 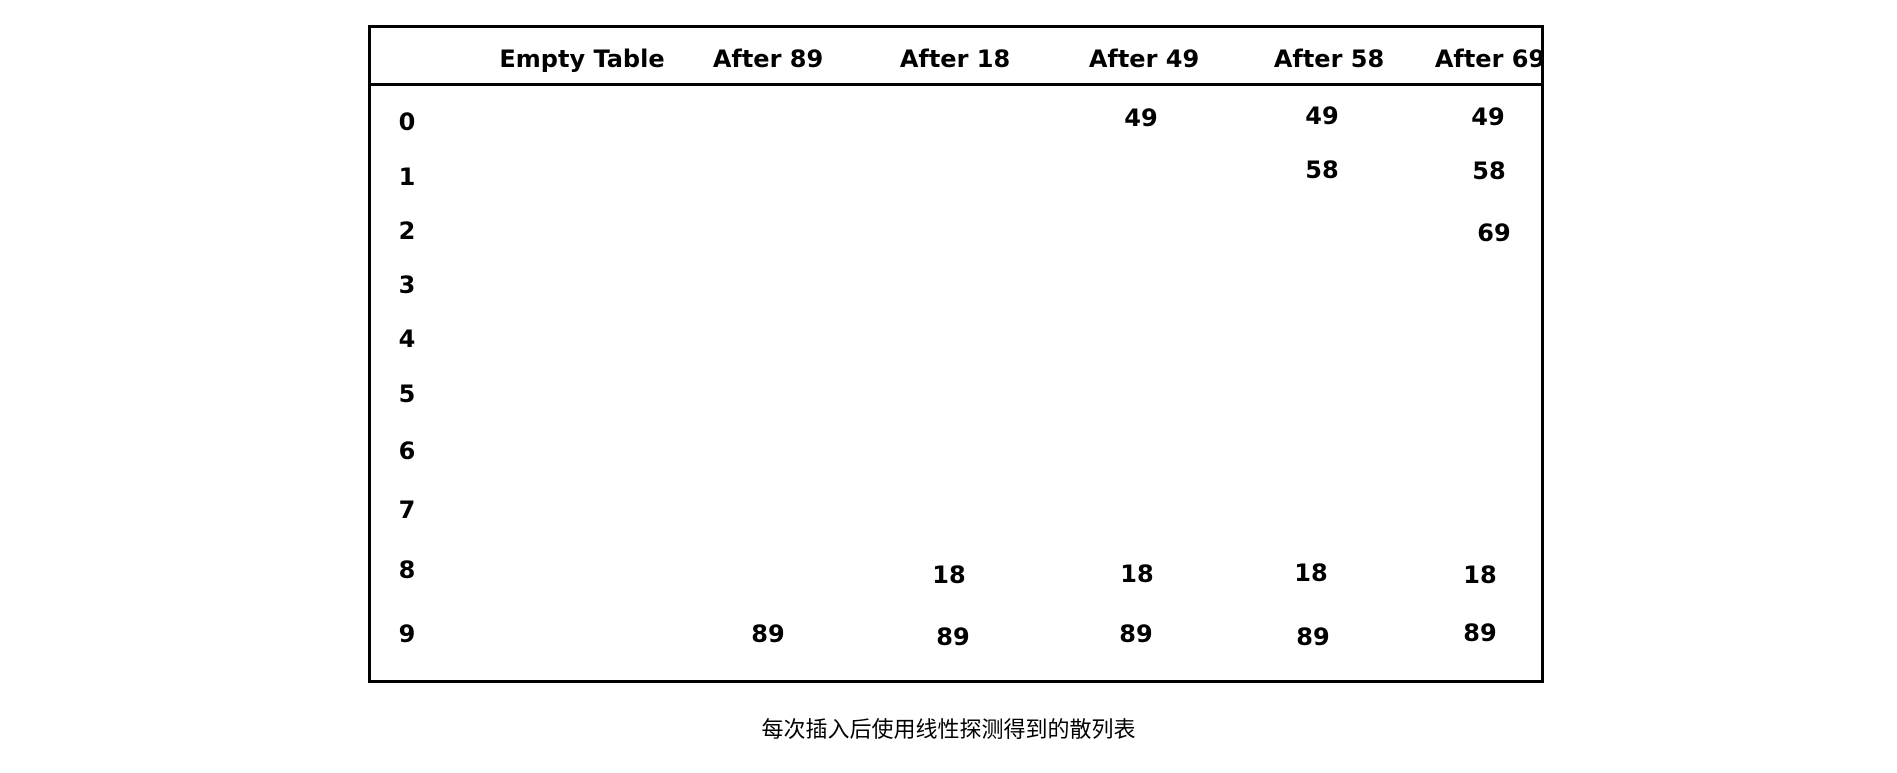 I want to click on row-index-8: 8, so click(x=407, y=570).